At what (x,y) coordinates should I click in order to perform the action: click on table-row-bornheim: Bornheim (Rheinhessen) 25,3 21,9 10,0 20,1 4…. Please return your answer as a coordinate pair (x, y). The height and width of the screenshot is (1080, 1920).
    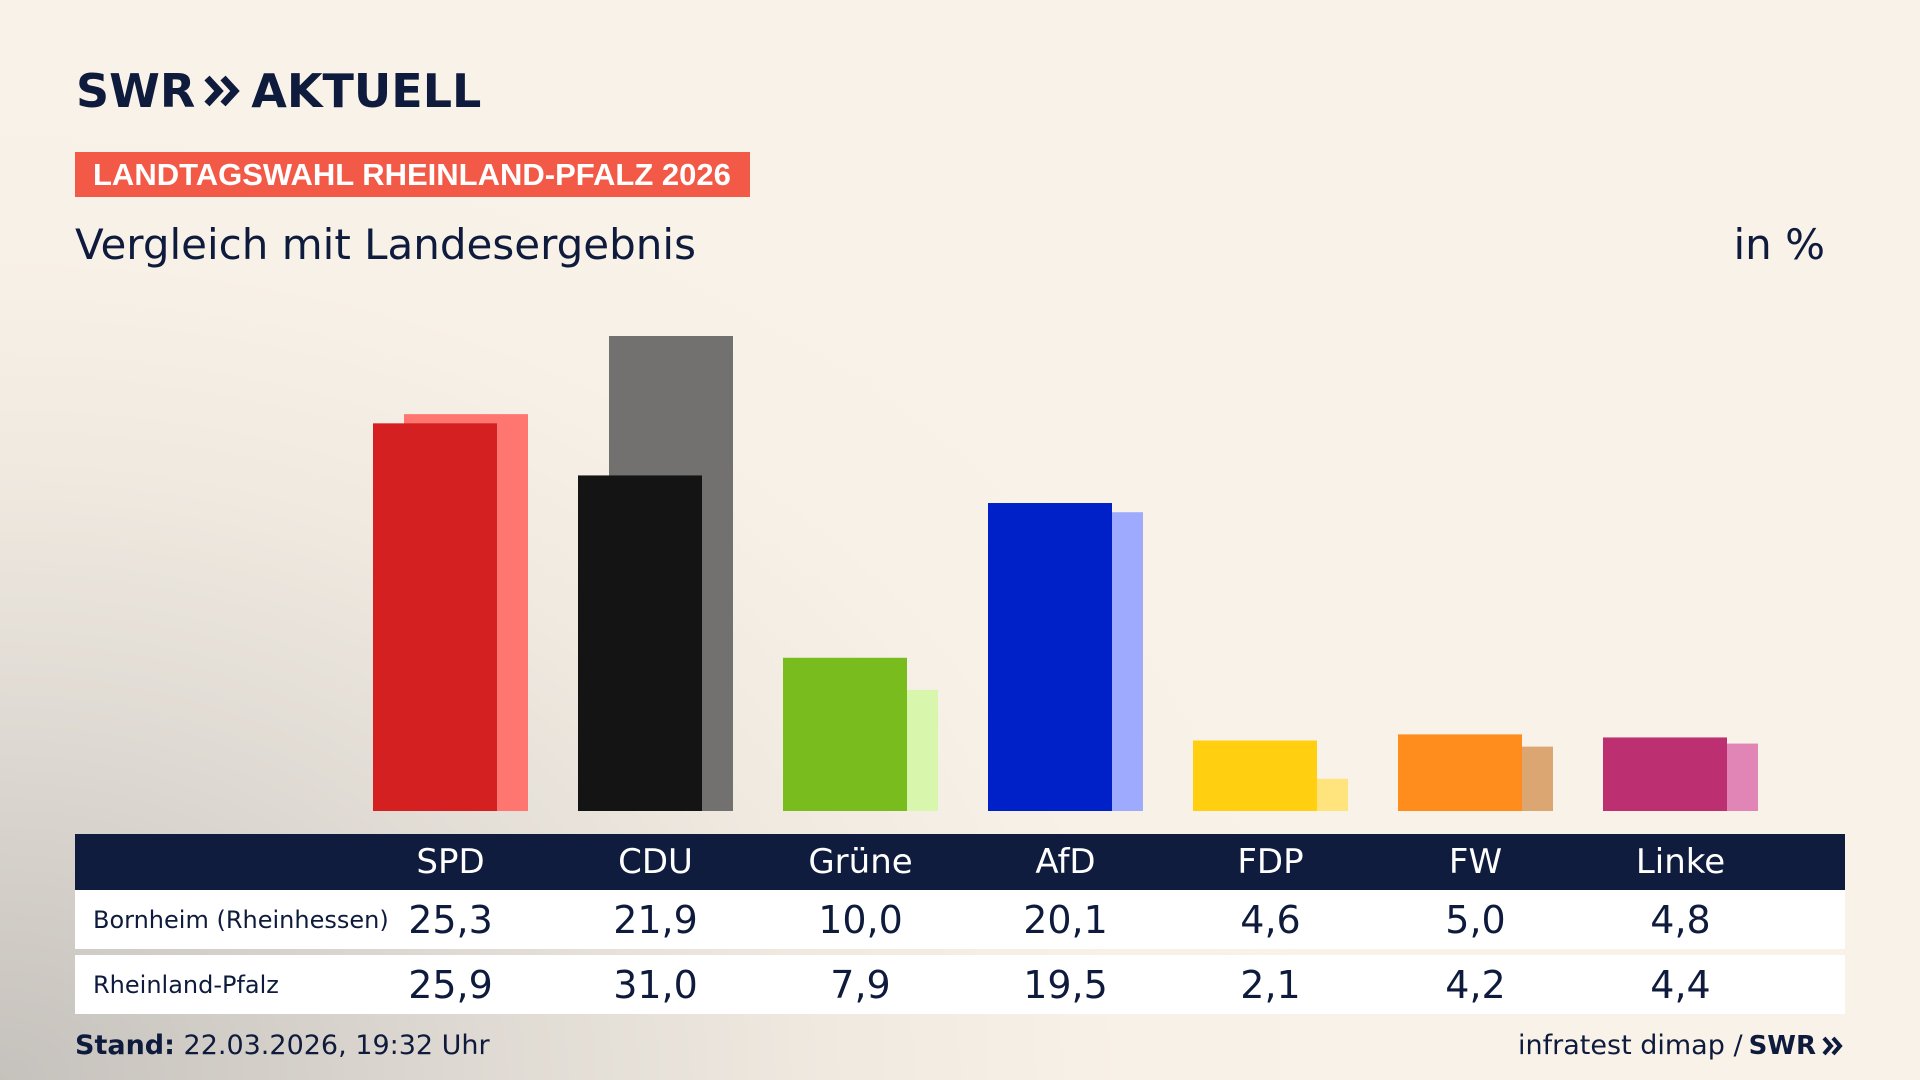
    Looking at the image, I should click on (960, 919).